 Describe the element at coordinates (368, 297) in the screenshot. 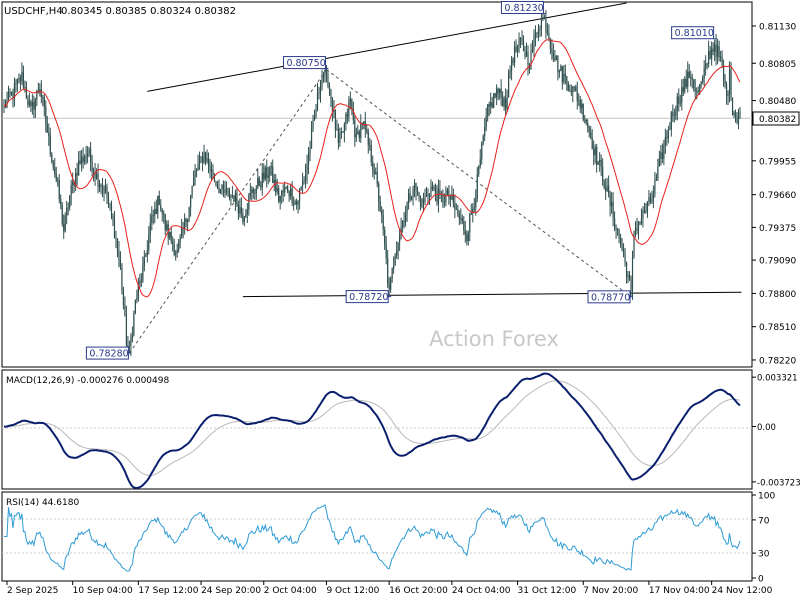

I see `price-callout: 0.78720` at that location.